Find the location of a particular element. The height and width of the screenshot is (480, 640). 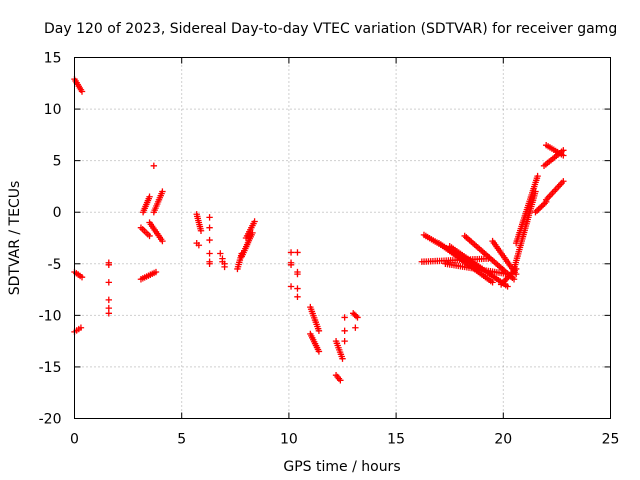

y-tick-label: 15 is located at coordinates (53, 59).